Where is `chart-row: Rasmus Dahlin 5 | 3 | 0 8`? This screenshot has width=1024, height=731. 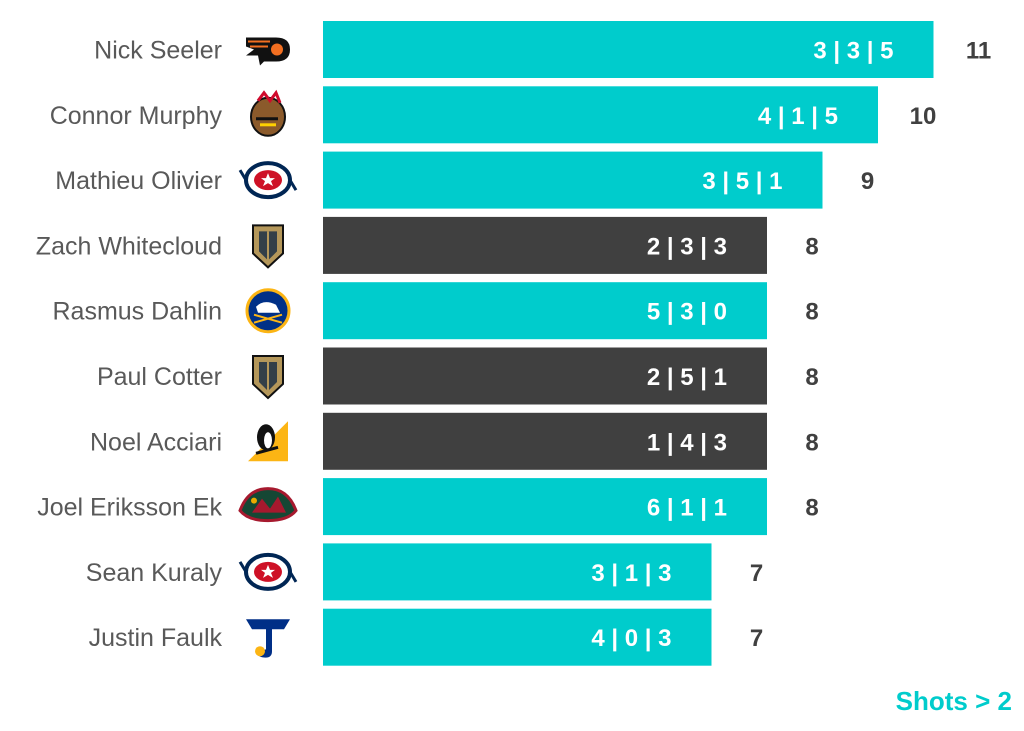
chart-row: Rasmus Dahlin 5 | 3 | 0 8 is located at coordinates (435, 311).